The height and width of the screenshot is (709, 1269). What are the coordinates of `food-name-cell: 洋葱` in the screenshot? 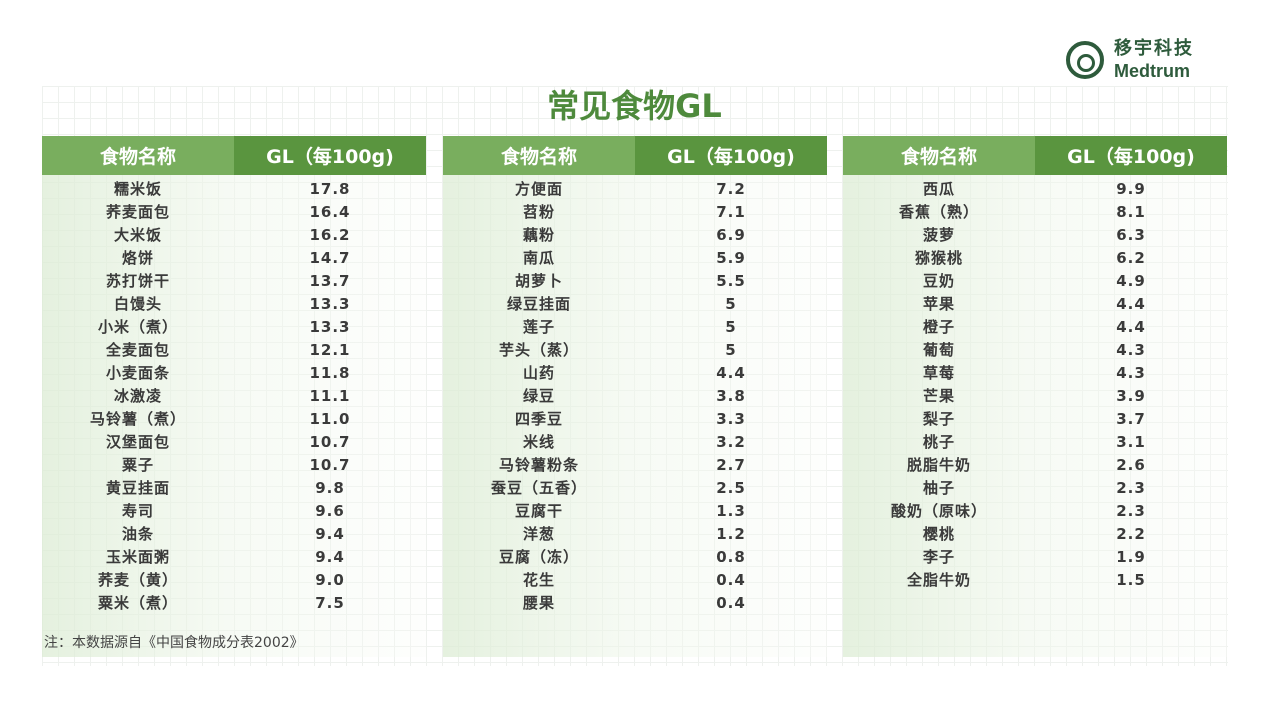 It's located at (538, 534).